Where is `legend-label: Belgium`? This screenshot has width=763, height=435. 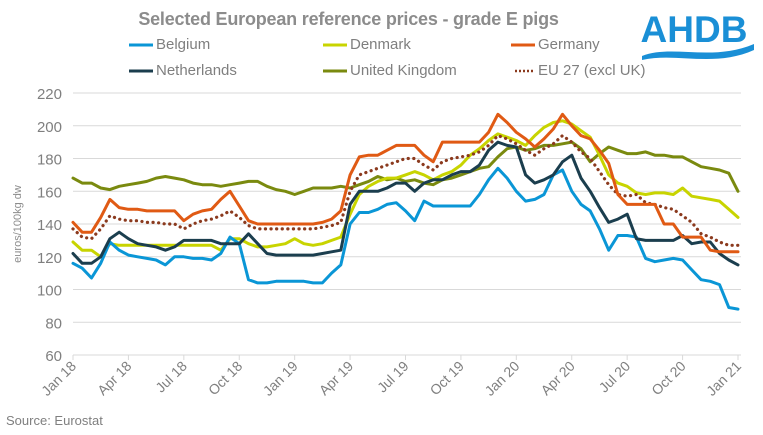
legend-label: Belgium is located at coordinates (183, 44).